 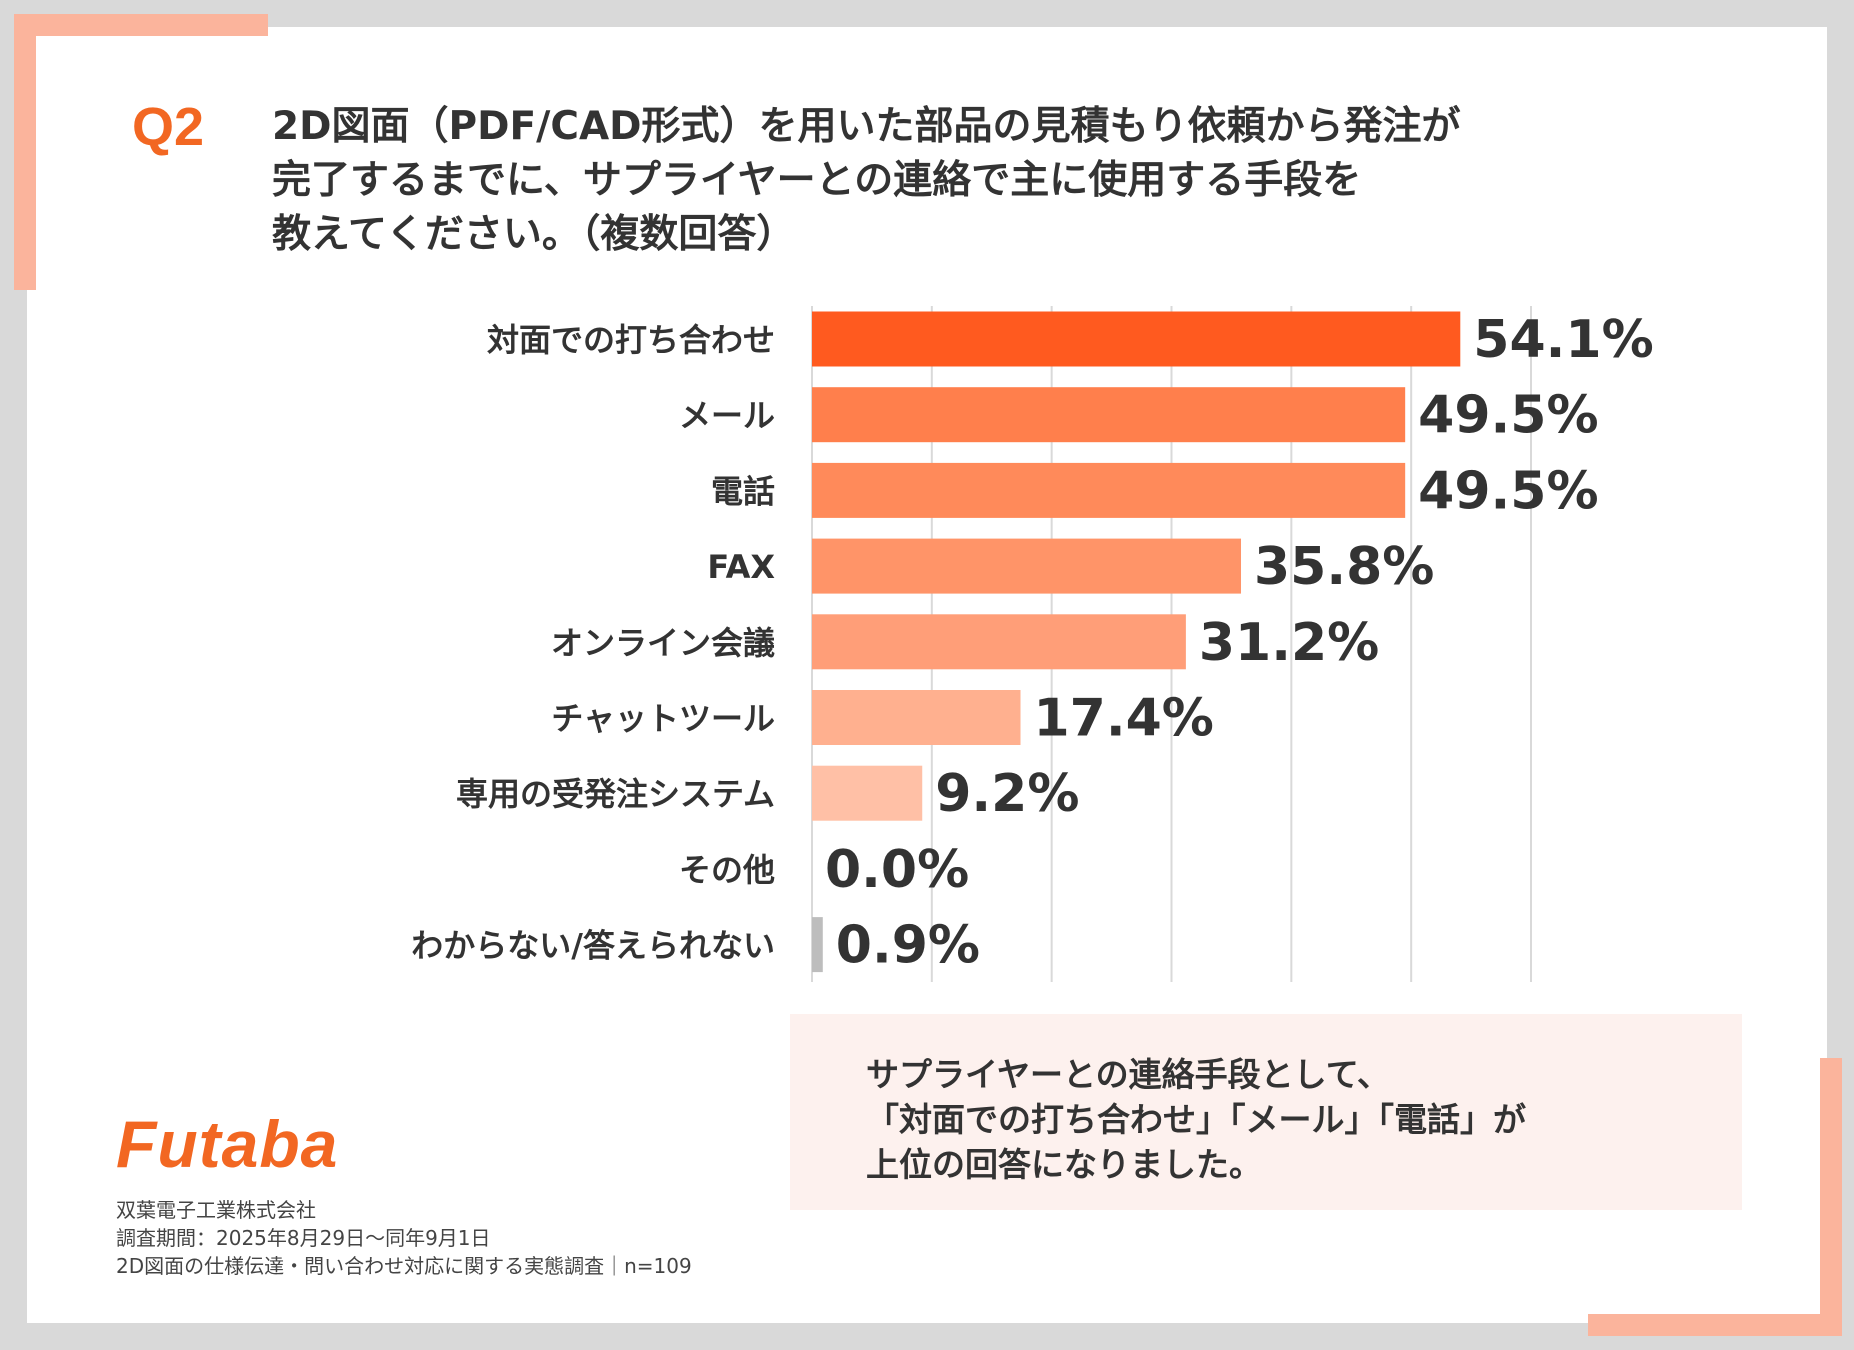 I want to click on summary-line: 「対面での打ち合わせ」「メール」「電話」が, so click(x=1196, y=1119).